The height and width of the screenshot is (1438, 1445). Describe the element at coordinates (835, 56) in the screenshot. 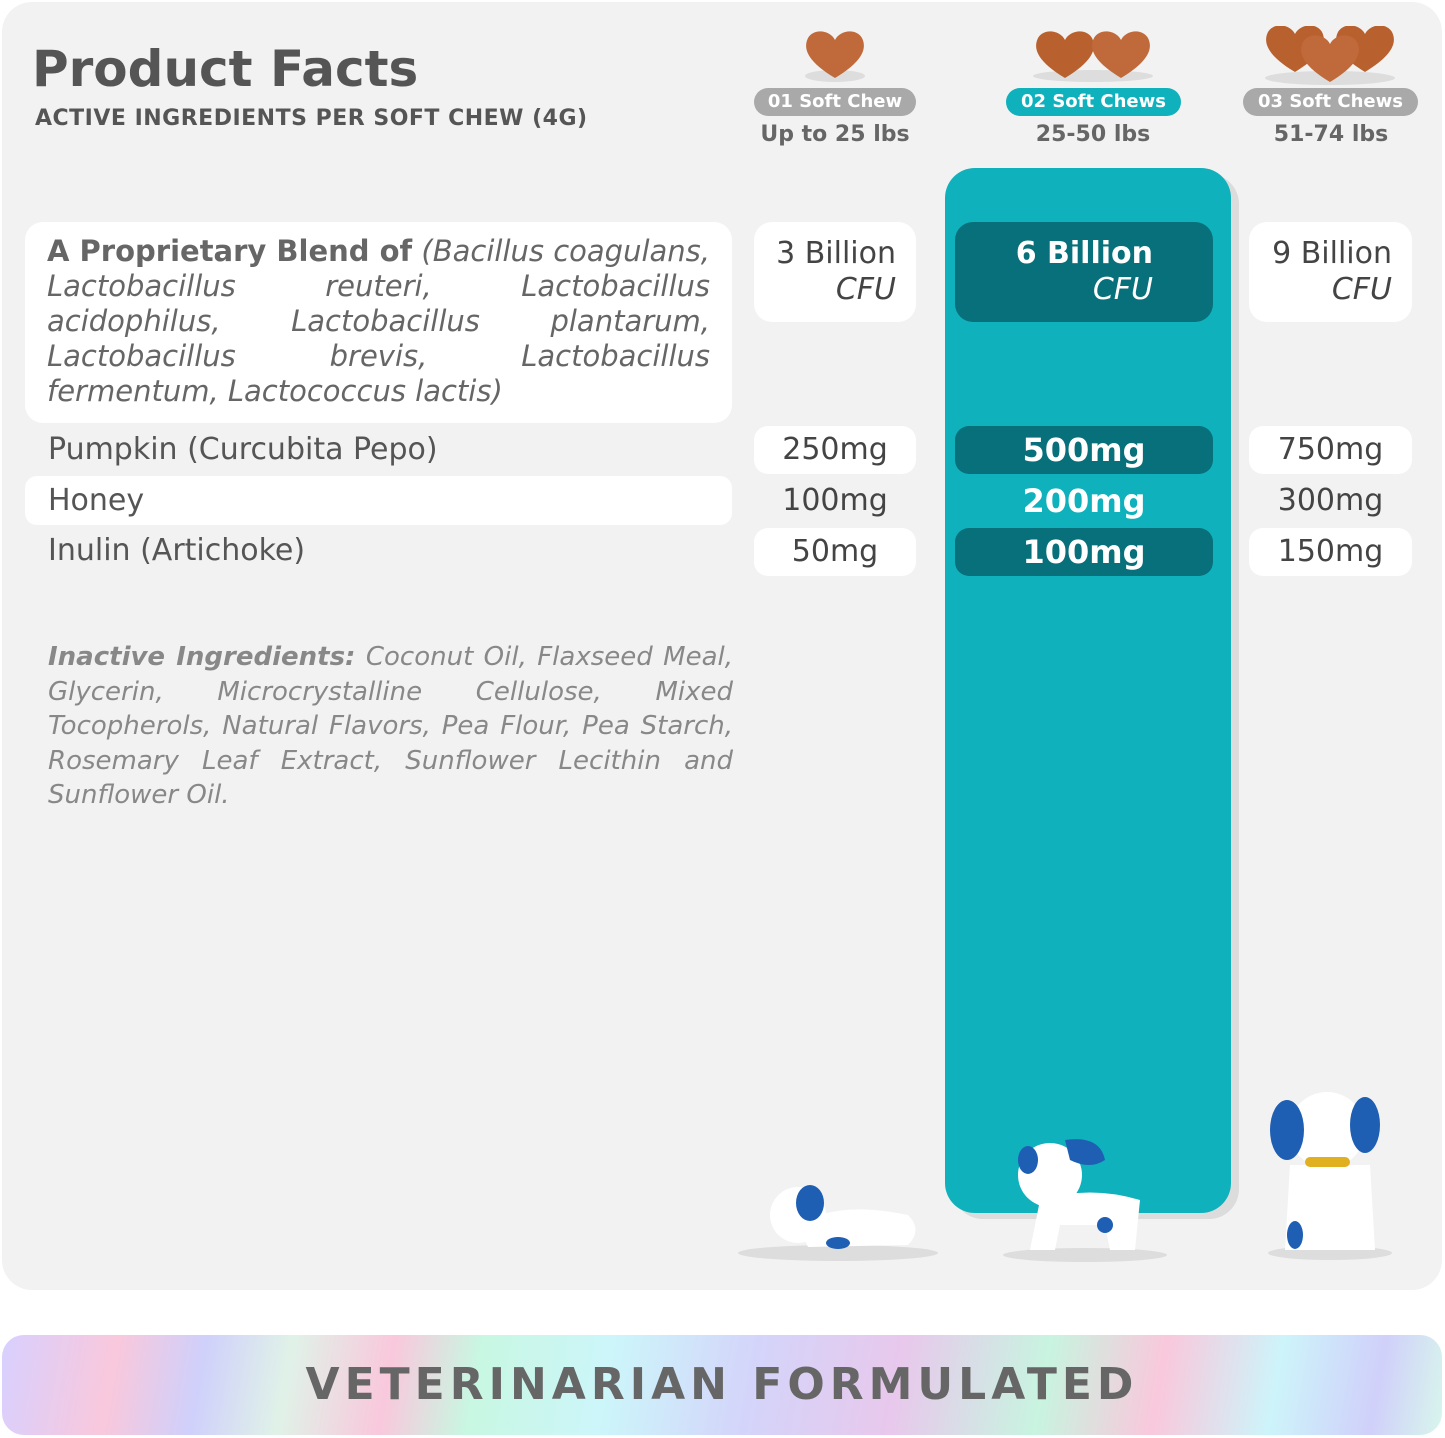

I see `soft-chew-icon` at that location.